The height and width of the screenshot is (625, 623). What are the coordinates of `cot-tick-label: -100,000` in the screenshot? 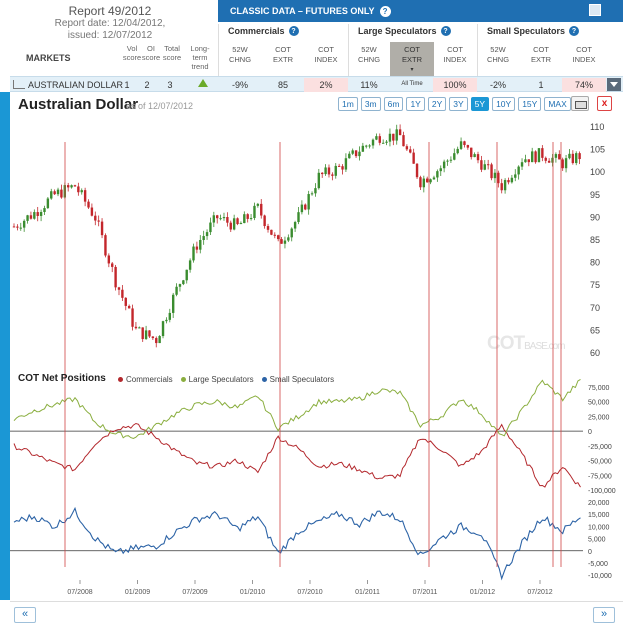 It's located at (602, 491).